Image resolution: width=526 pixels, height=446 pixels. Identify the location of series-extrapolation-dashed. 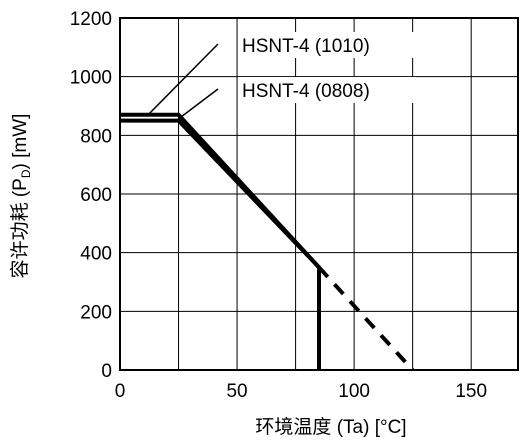
(366, 318).